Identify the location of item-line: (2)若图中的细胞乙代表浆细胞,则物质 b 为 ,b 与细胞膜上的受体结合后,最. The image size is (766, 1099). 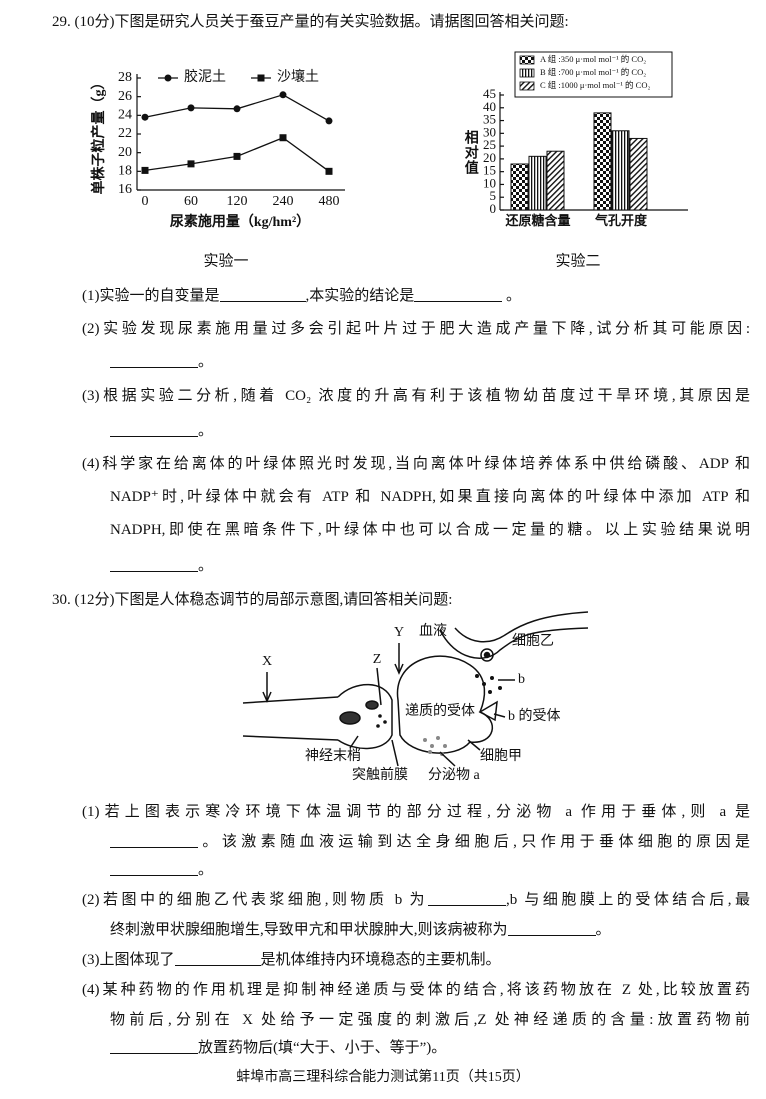
(416, 900).